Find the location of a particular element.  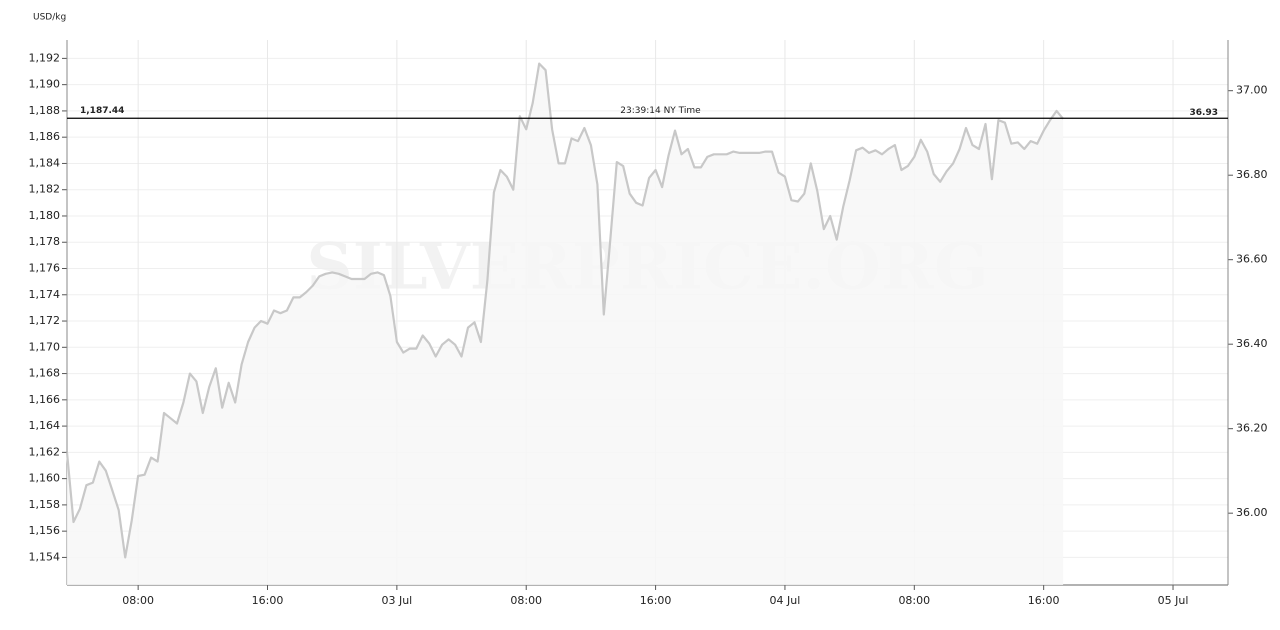

y-tick-label: 1,172 is located at coordinates (45, 320).